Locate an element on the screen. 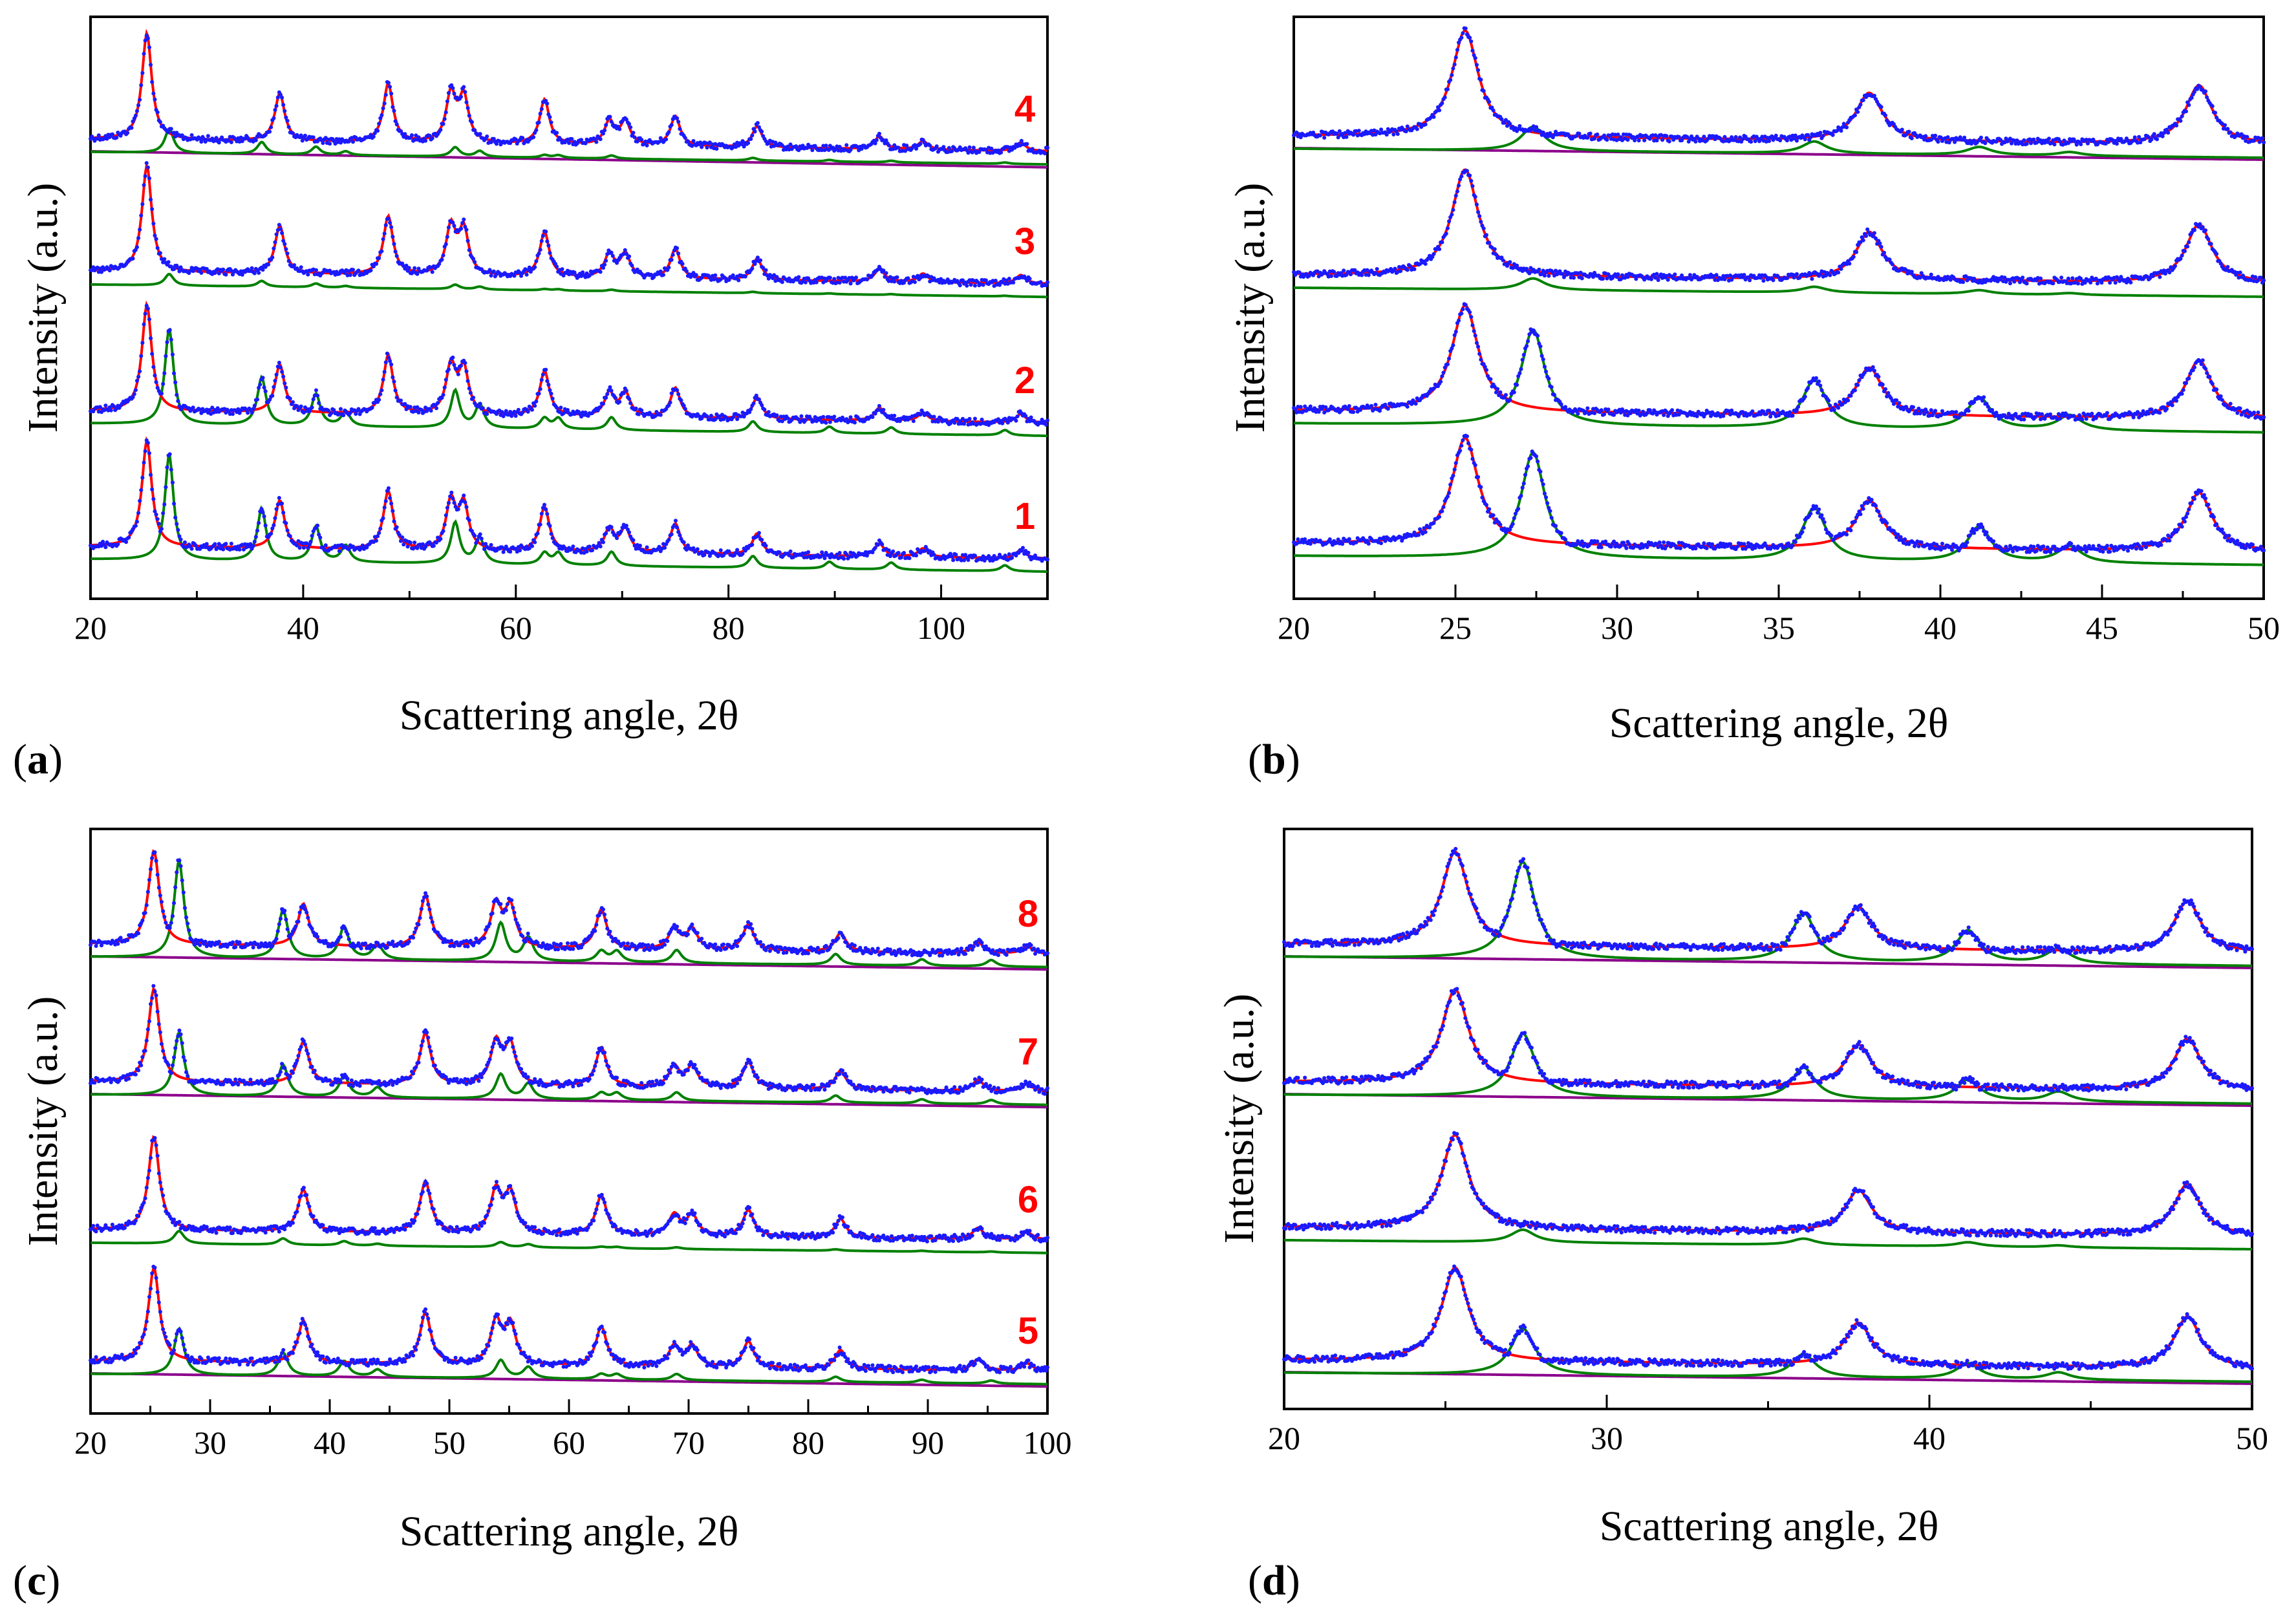  series-layer: 8 7 6 5 is located at coordinates (570, 1118).